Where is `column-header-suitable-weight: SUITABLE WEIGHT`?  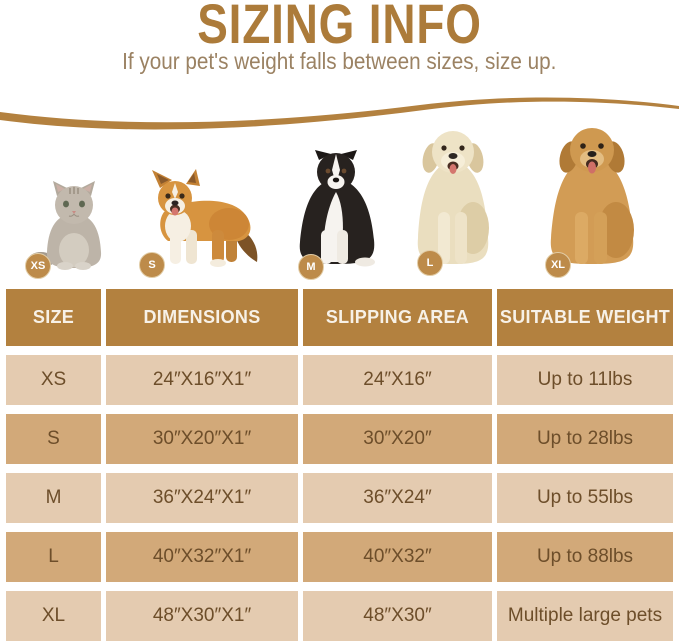
column-header-suitable-weight: SUITABLE WEIGHT is located at coordinates (585, 317).